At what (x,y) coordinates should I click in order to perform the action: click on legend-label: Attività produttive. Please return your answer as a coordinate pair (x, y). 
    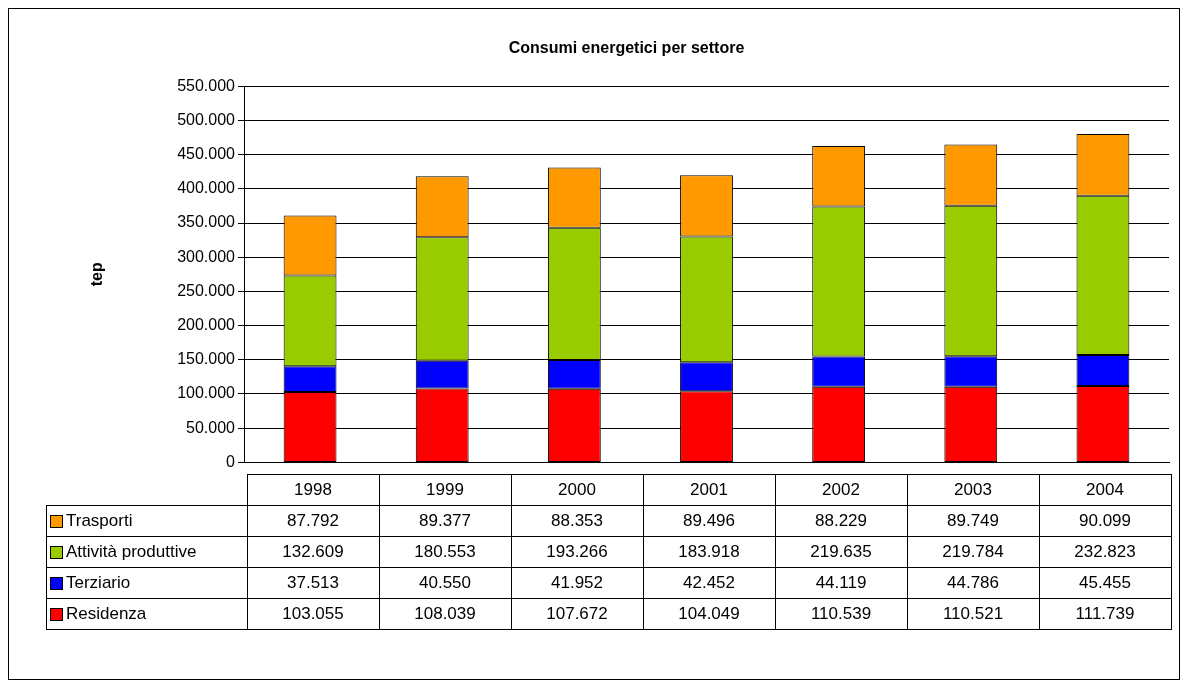
    Looking at the image, I should click on (131, 551).